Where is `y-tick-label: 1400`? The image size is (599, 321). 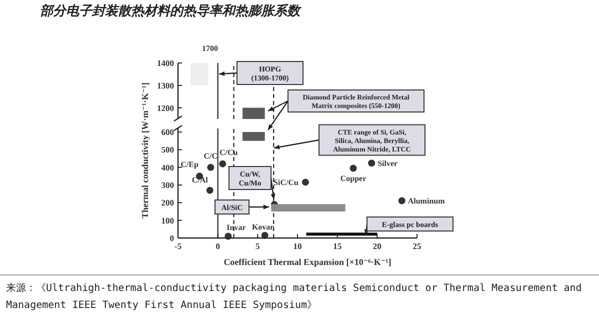 y-tick-label: 1400 is located at coordinates (165, 63).